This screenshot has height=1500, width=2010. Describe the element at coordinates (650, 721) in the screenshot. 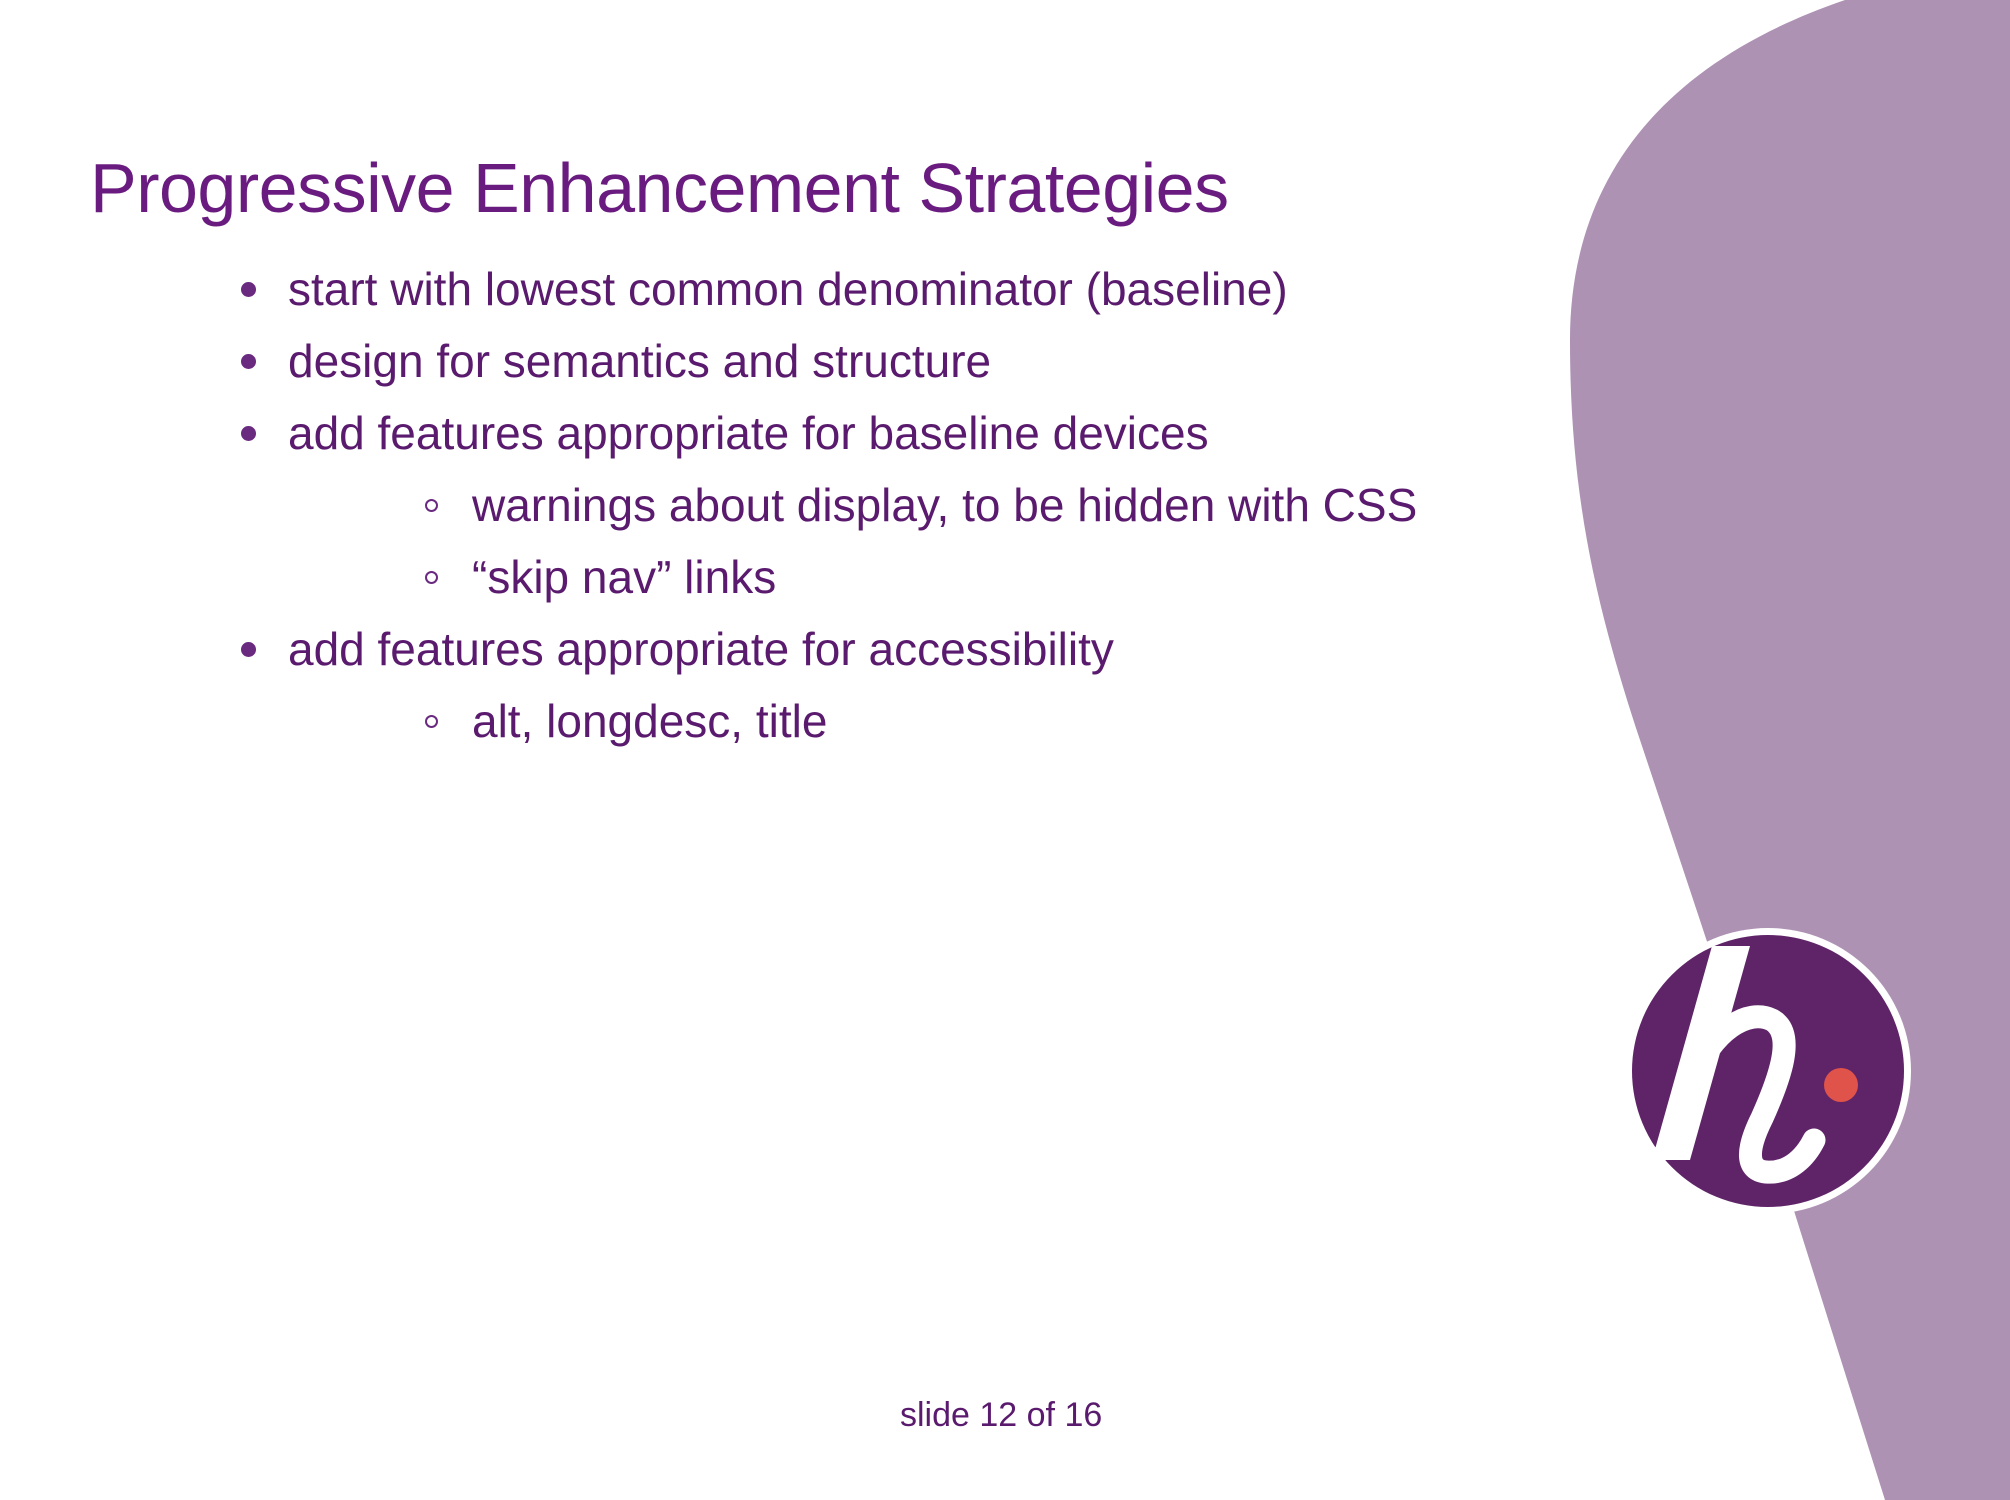

I see `sub-bullet-text: alt, longdesc, title` at that location.